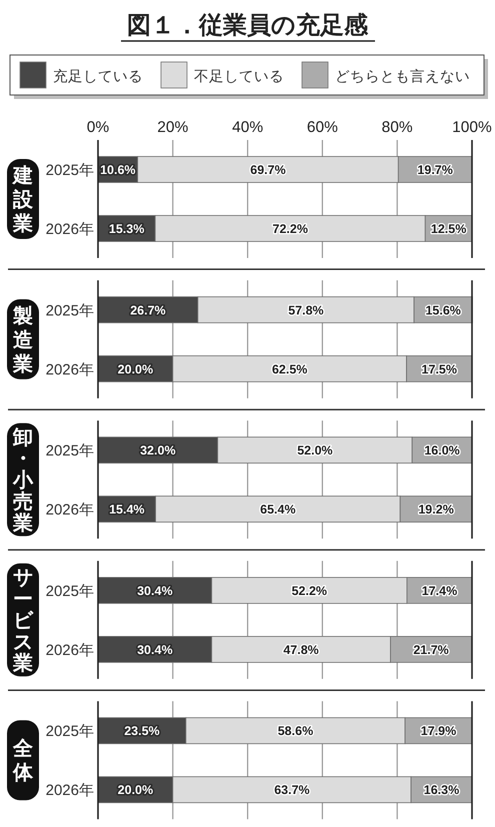 This screenshot has height=827, width=495. I want to click on chart-title: 図１．従業員の充足感, so click(248, 25).